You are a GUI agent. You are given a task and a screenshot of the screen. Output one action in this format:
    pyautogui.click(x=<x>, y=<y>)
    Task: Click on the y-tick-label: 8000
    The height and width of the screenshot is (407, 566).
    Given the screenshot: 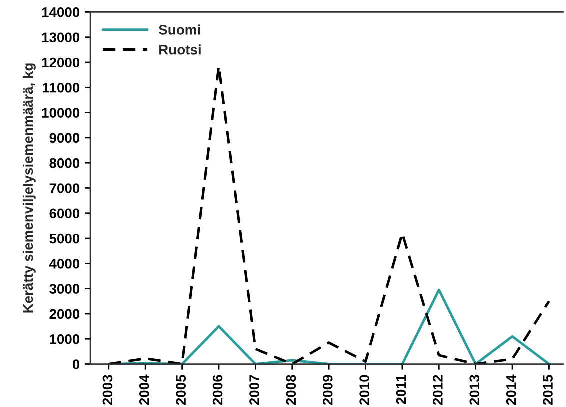 What is the action you would take?
    pyautogui.click(x=65, y=163)
    